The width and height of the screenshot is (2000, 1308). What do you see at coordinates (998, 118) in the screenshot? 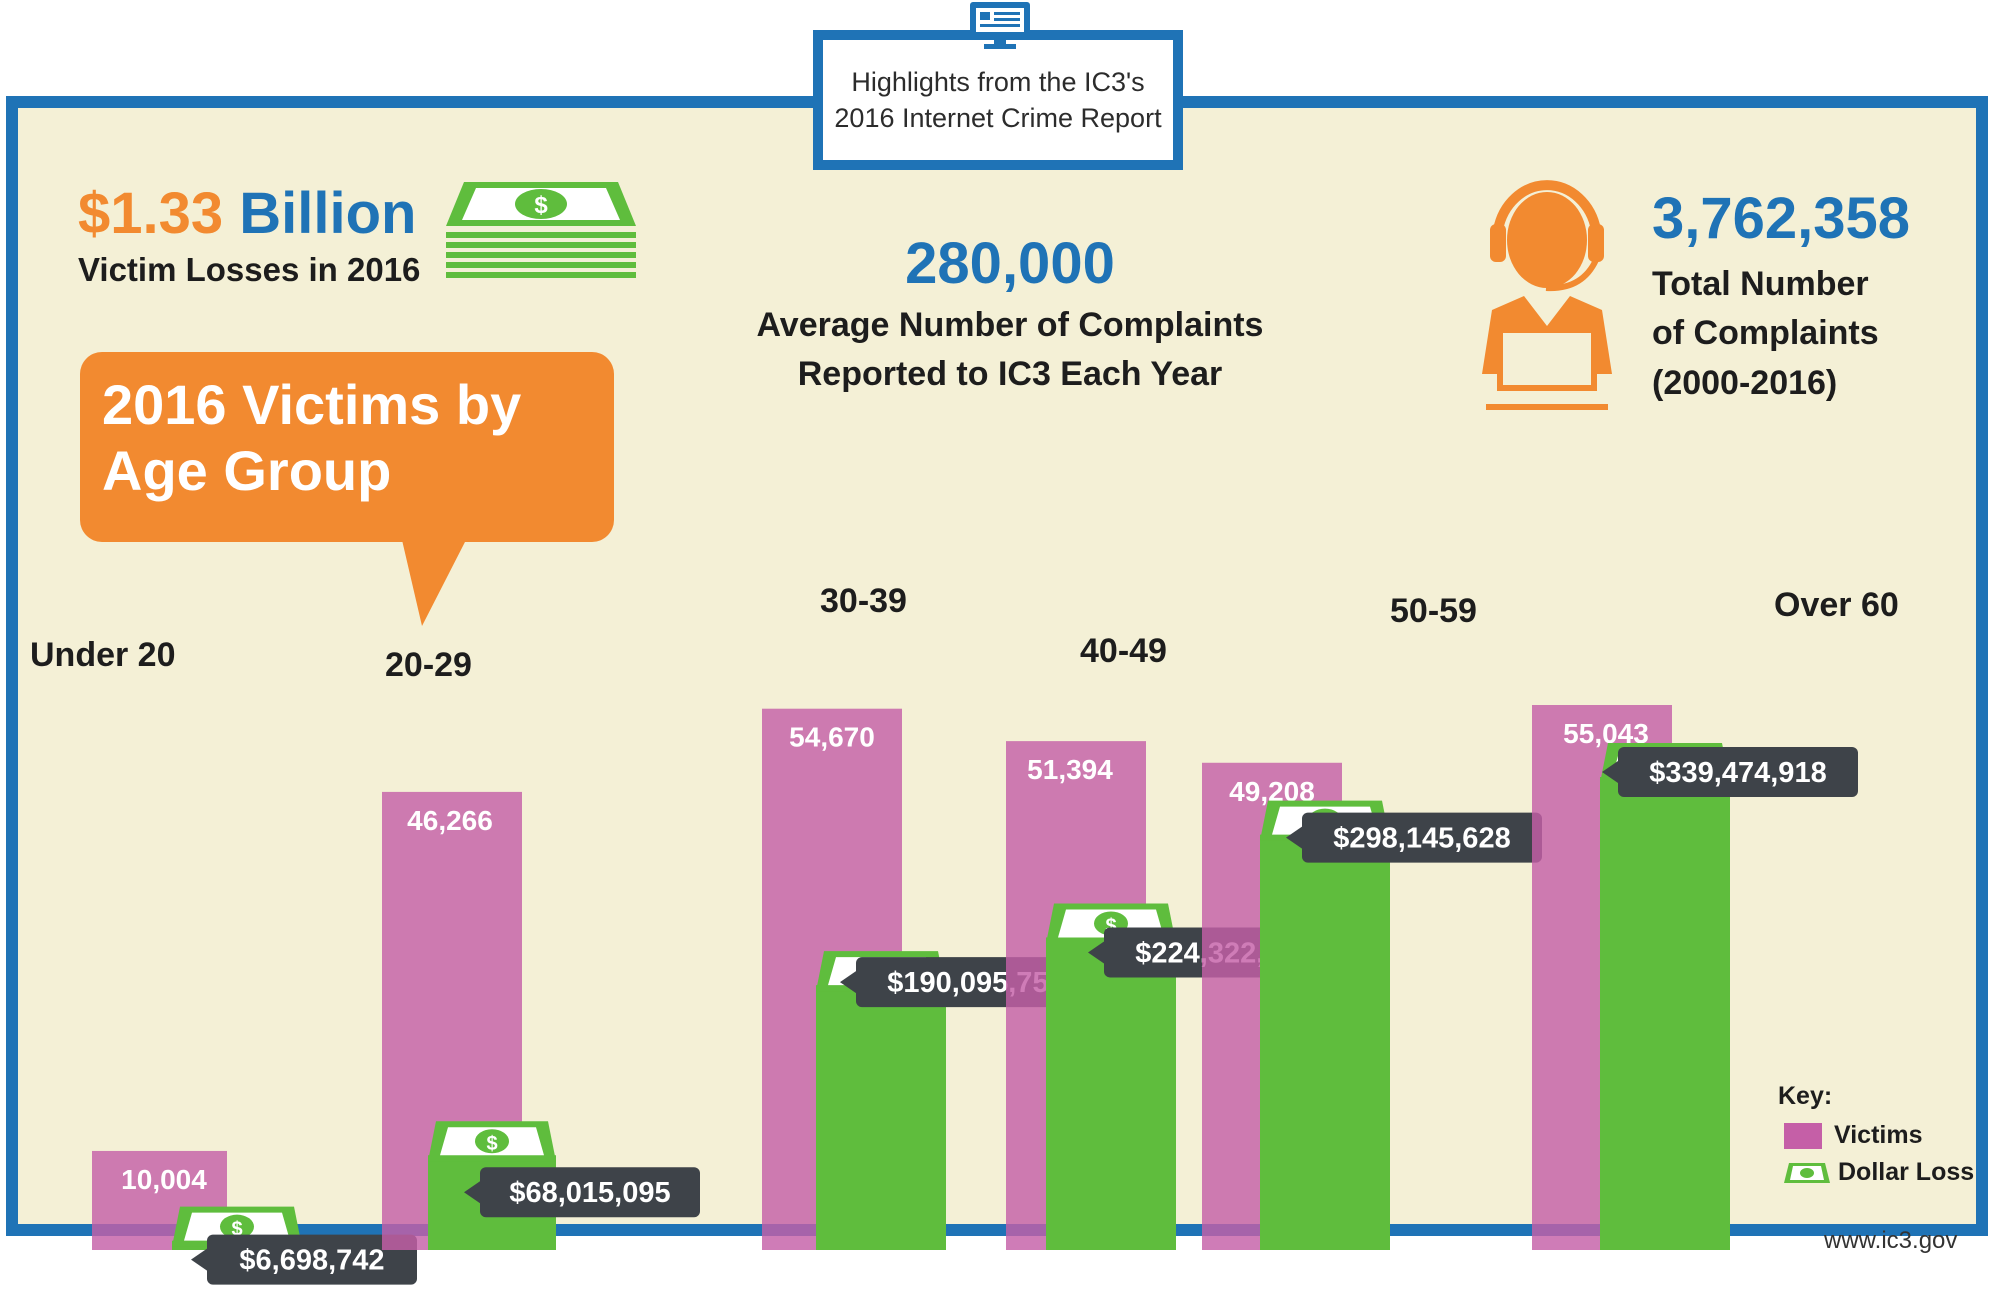
I see `report-title-line-2: 2016 Internet Crime Report` at bounding box center [998, 118].